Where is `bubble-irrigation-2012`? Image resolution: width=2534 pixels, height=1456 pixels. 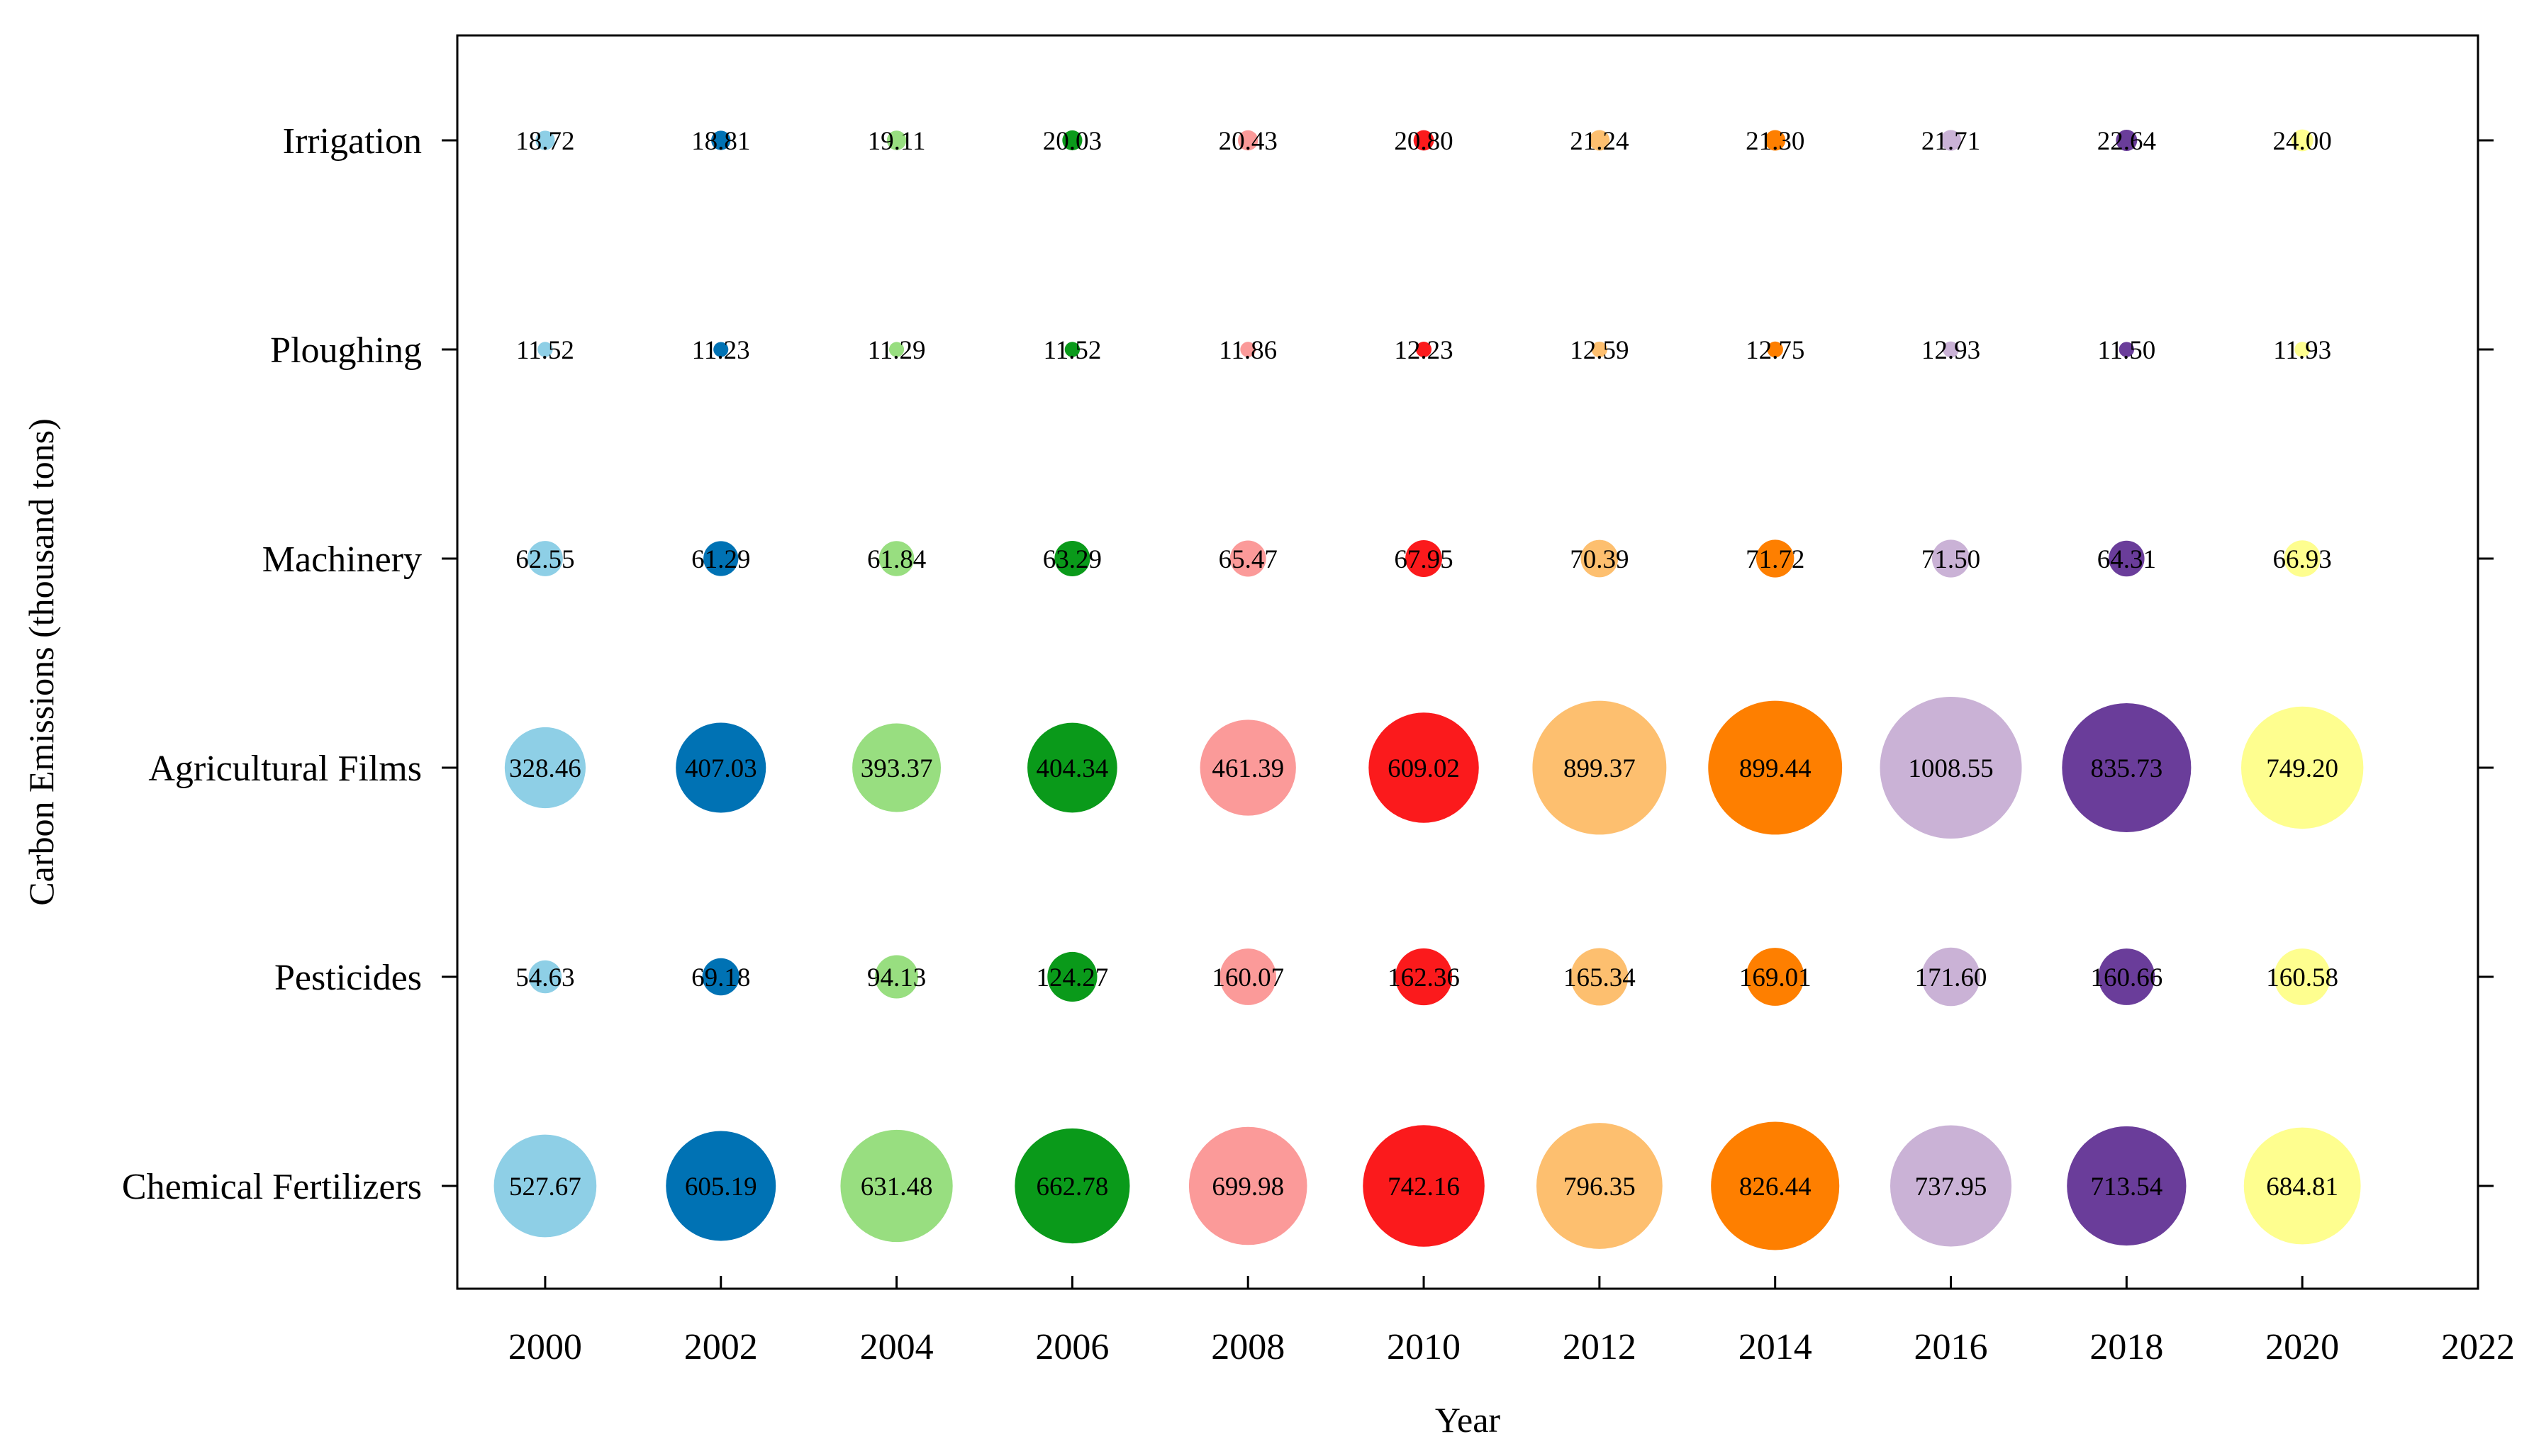
bubble-irrigation-2012 is located at coordinates (1599, 141).